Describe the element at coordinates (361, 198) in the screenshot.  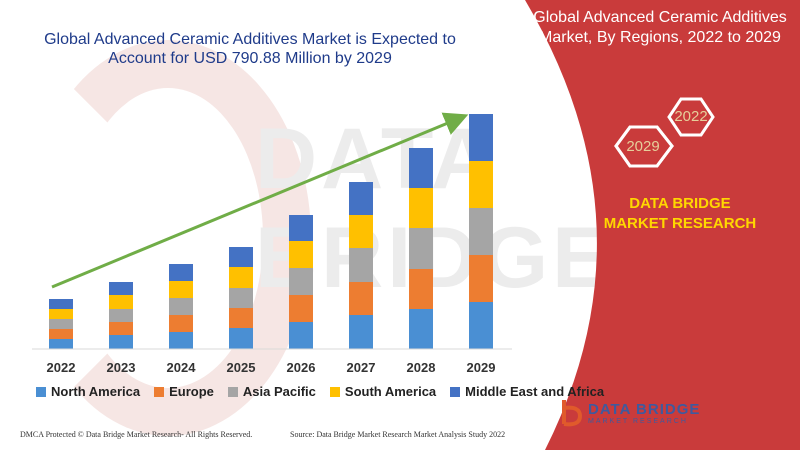
I see `bar-segment-2027-middle-east-and-africa` at that location.